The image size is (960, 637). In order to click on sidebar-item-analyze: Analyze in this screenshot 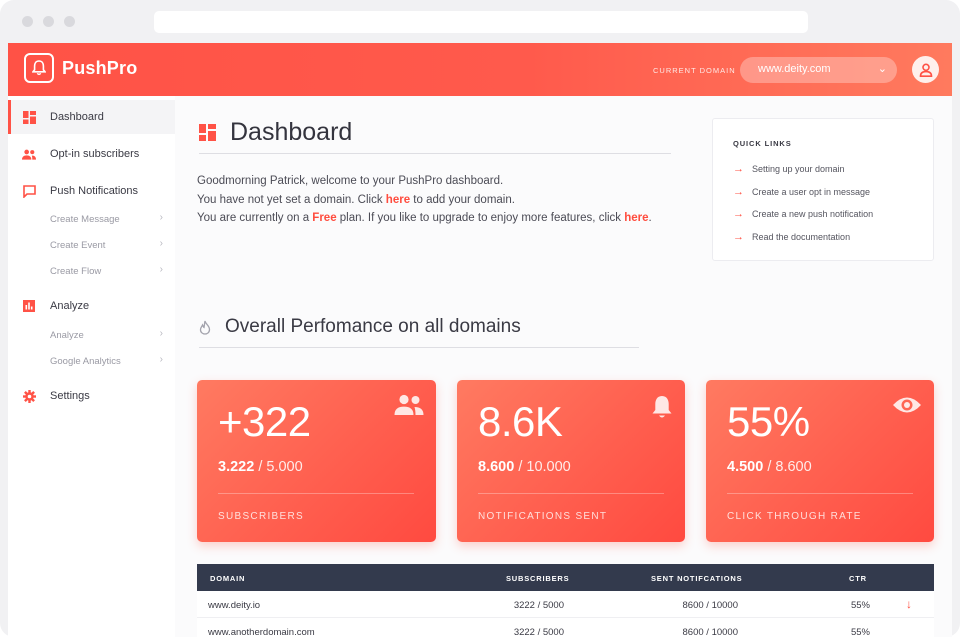, I will do `click(91, 306)`.